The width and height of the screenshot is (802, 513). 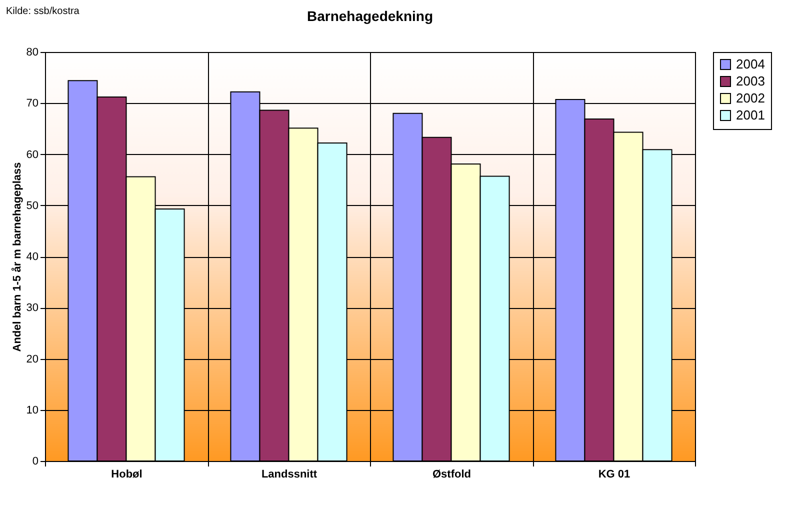 I want to click on y-tick-label: 10, so click(x=32, y=410).